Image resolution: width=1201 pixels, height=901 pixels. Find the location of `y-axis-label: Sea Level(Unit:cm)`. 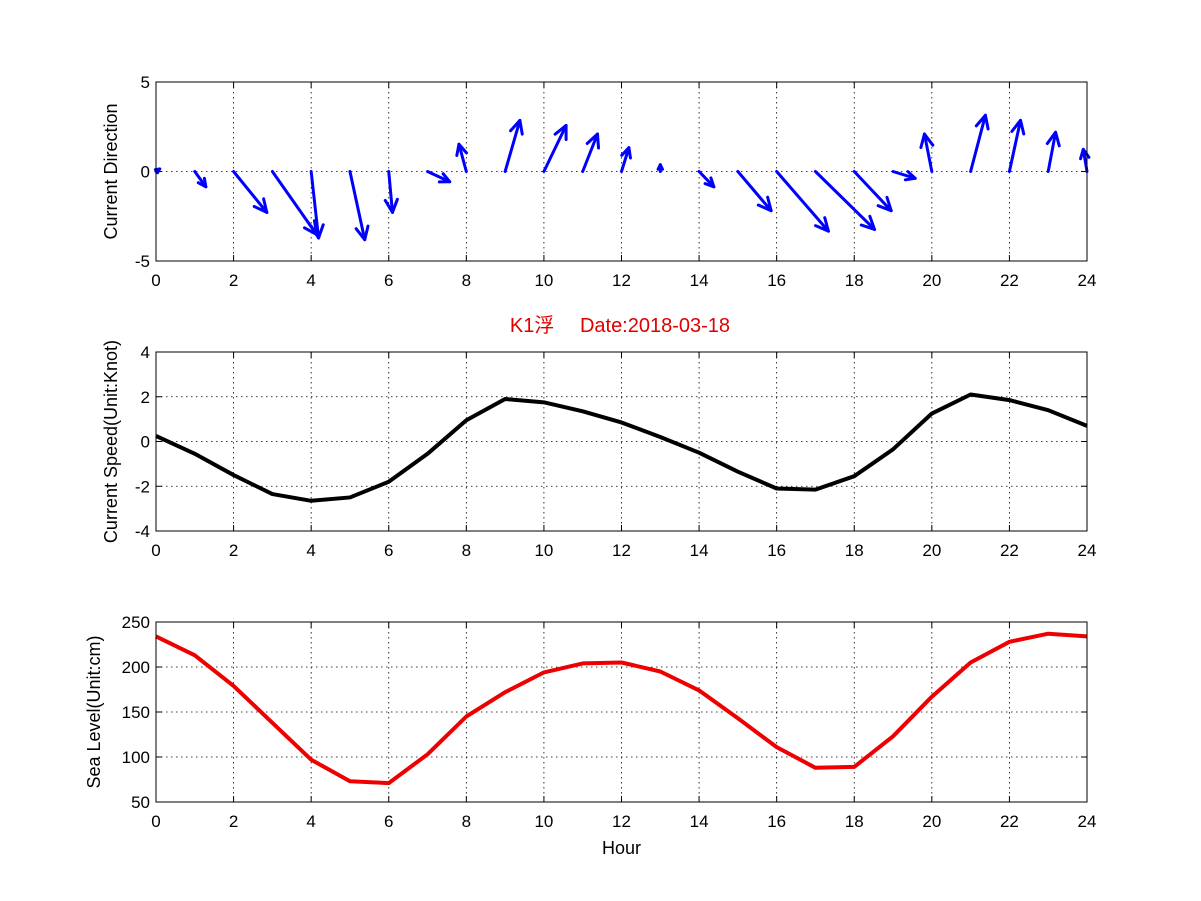

y-axis-label: Sea Level(Unit:cm) is located at coordinates (94, 711).